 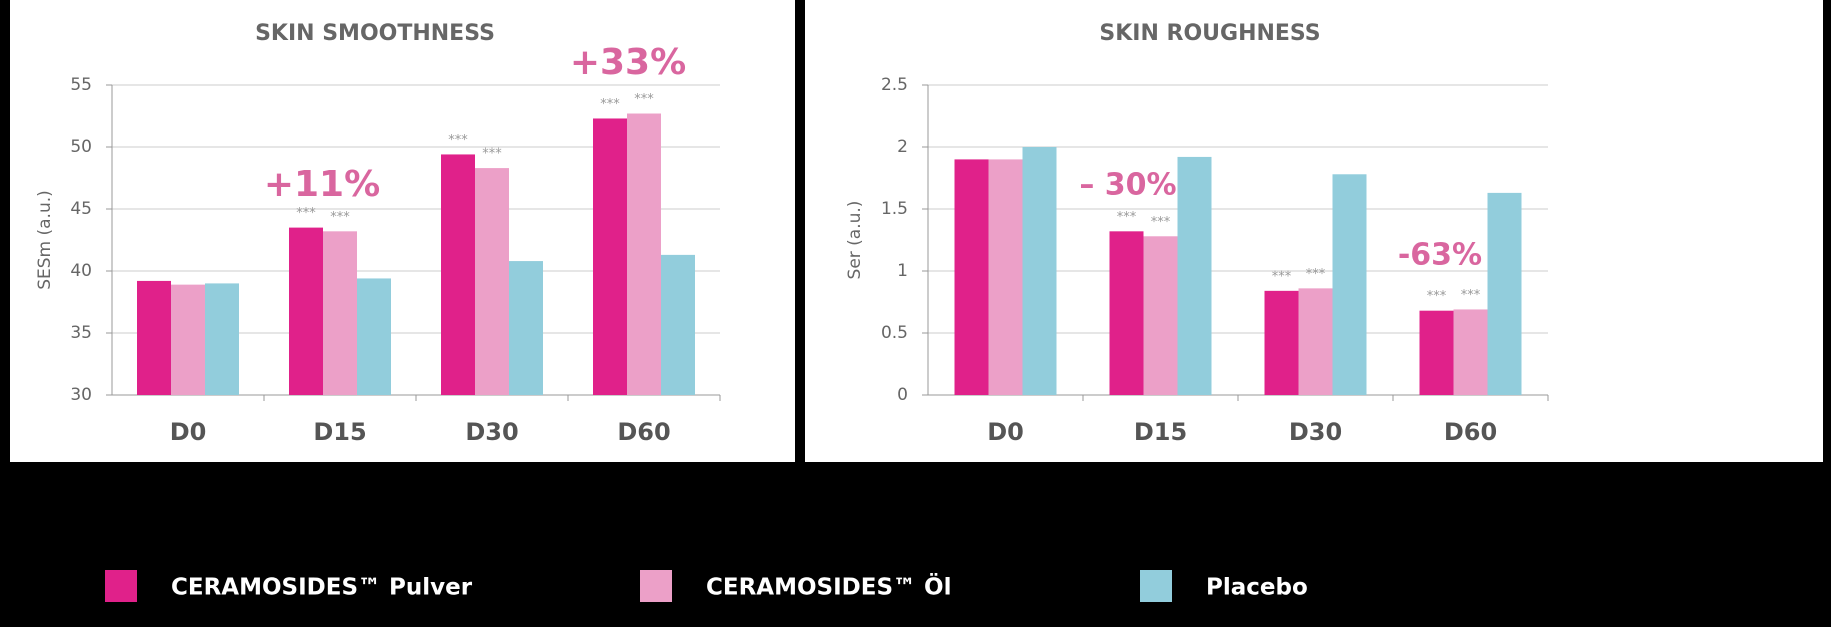 I want to click on y-tick-label: 55, so click(x=81, y=85).